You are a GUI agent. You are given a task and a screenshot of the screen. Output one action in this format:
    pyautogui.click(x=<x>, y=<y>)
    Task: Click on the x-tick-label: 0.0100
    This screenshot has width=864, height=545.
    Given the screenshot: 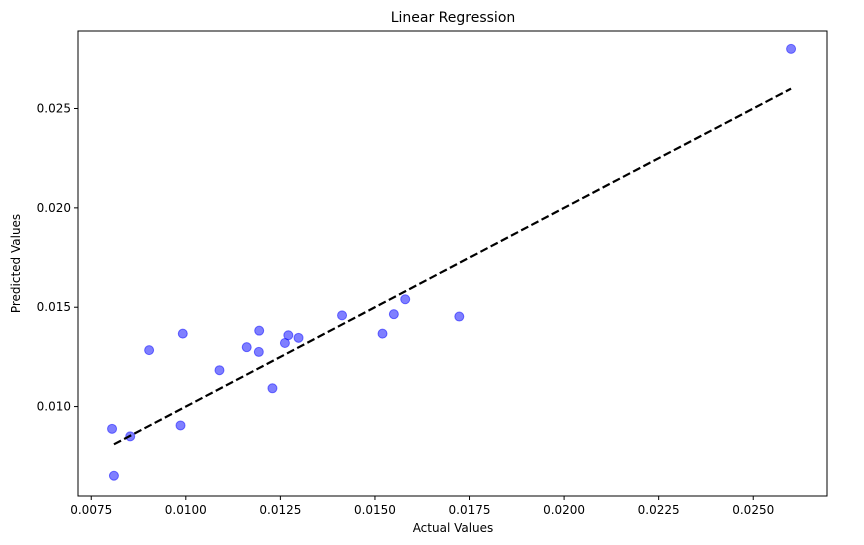 What is the action you would take?
    pyautogui.click(x=186, y=510)
    